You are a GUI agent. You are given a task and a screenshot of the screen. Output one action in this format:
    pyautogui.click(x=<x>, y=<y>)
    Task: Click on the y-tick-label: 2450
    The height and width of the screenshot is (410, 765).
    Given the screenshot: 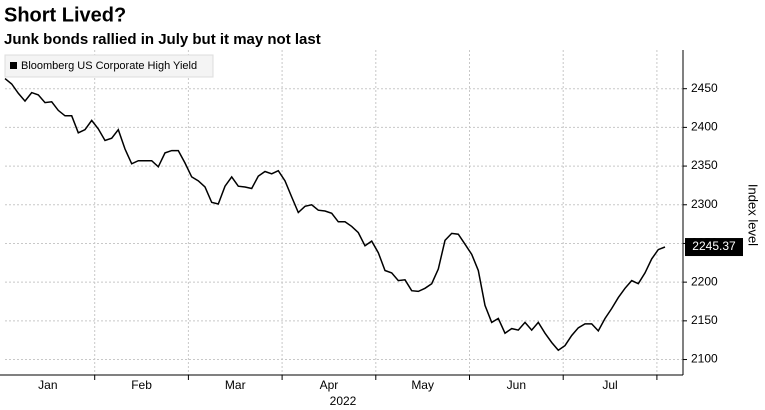 What is the action you would take?
    pyautogui.click(x=704, y=88)
    